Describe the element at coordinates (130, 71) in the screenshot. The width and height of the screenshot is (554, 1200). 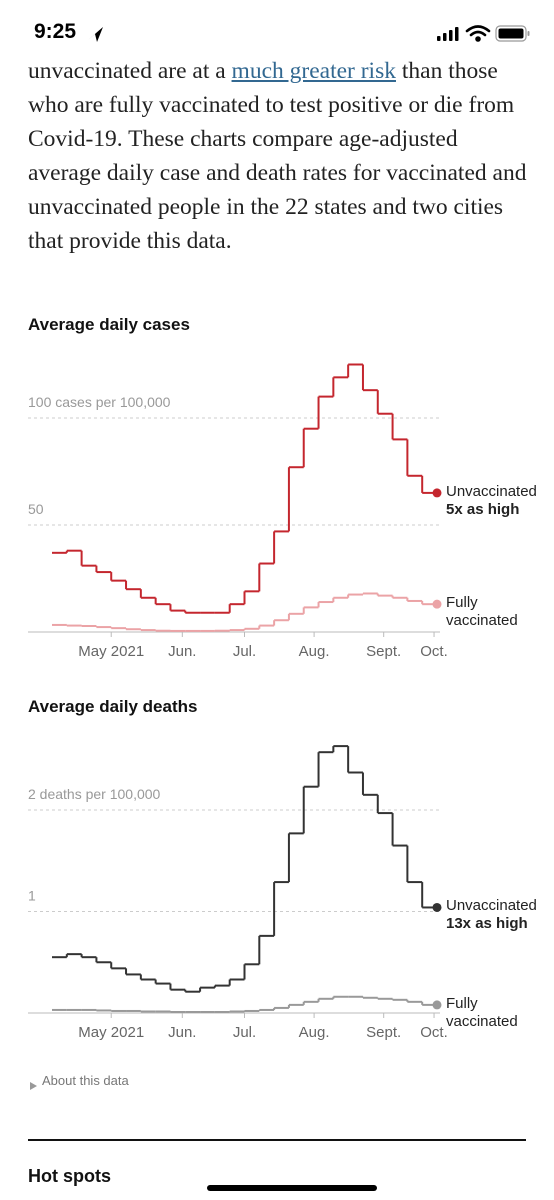
I see `text: unvaccinated are at a` at that location.